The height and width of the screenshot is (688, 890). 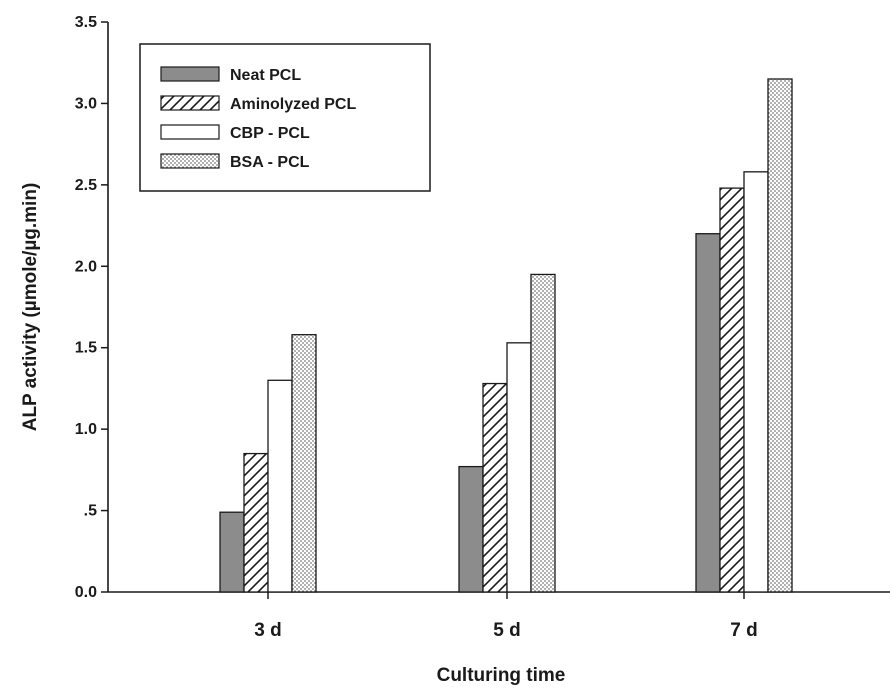 I want to click on y-tick-label: 3.5, so click(x=86, y=22).